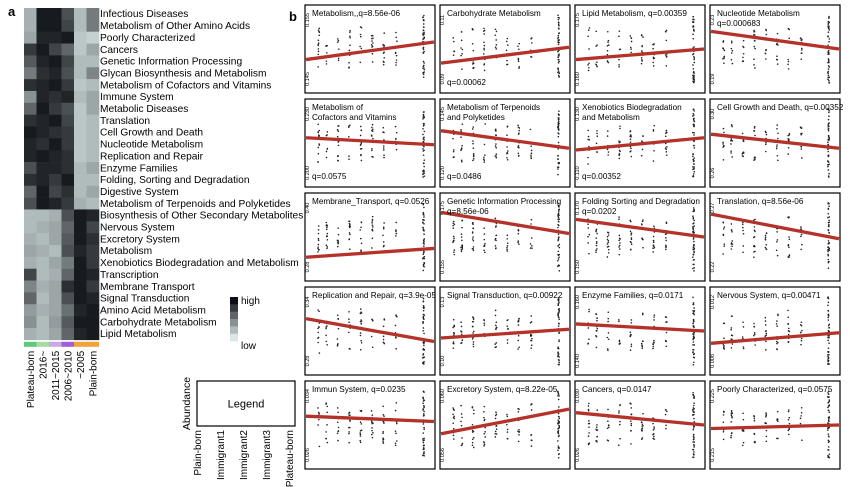 The height and width of the screenshot is (487, 850). Describe the element at coordinates (578, 302) in the screenshot. I see `y-tick-label: 0.160` at that location.